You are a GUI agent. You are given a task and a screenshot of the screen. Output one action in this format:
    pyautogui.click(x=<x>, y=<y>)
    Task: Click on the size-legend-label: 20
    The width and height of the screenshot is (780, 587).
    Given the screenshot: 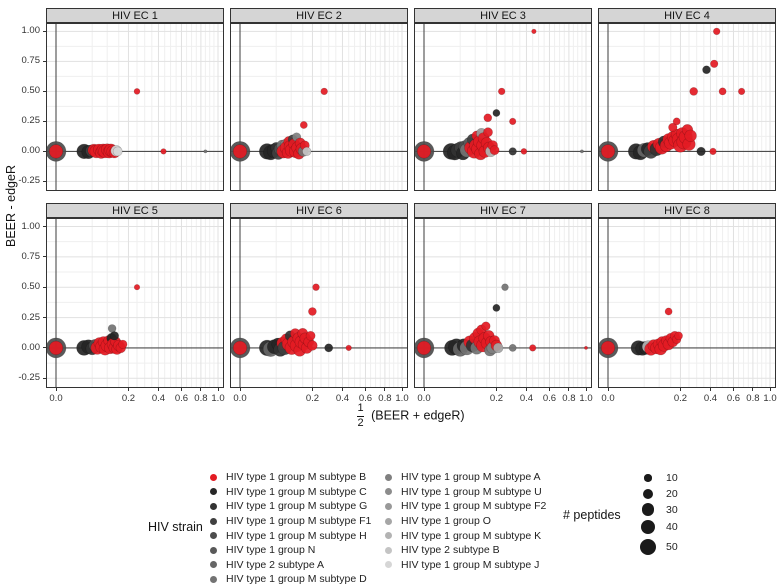 What is the action you would take?
    pyautogui.click(x=672, y=494)
    